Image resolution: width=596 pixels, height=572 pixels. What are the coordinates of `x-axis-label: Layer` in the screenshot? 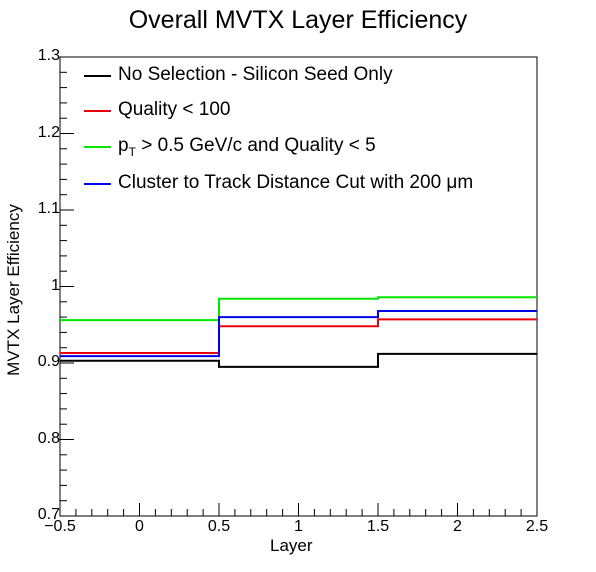 It's located at (291, 545).